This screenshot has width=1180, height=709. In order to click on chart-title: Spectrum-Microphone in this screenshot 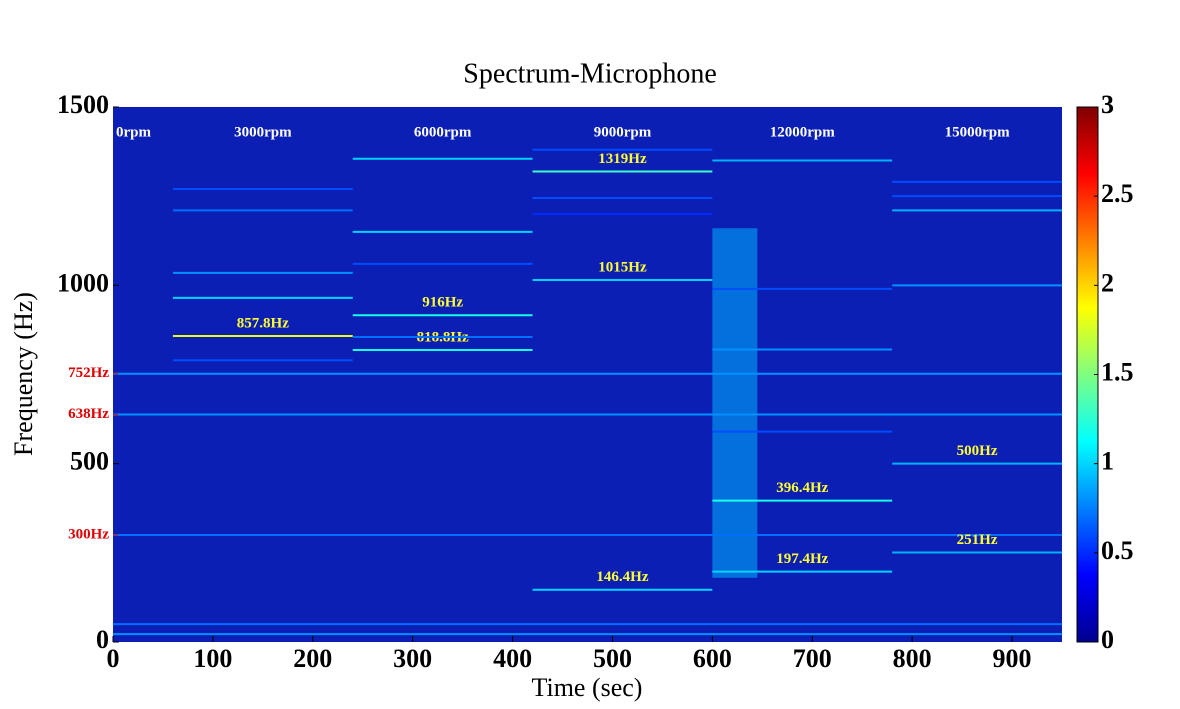, I will do `click(590, 73)`.